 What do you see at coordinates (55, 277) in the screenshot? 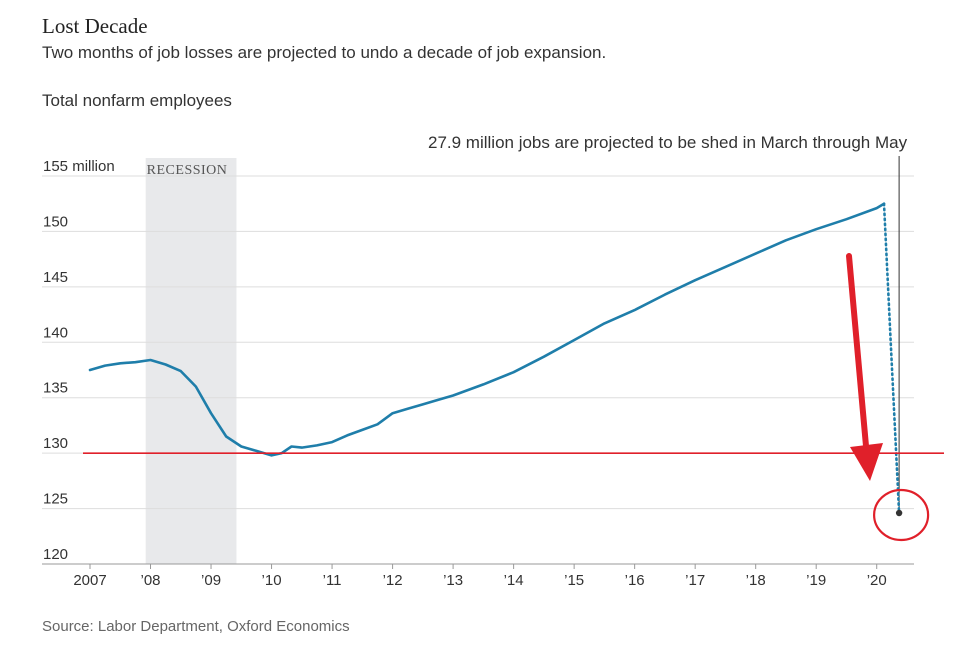
I see `y-tick-label: 145` at bounding box center [55, 277].